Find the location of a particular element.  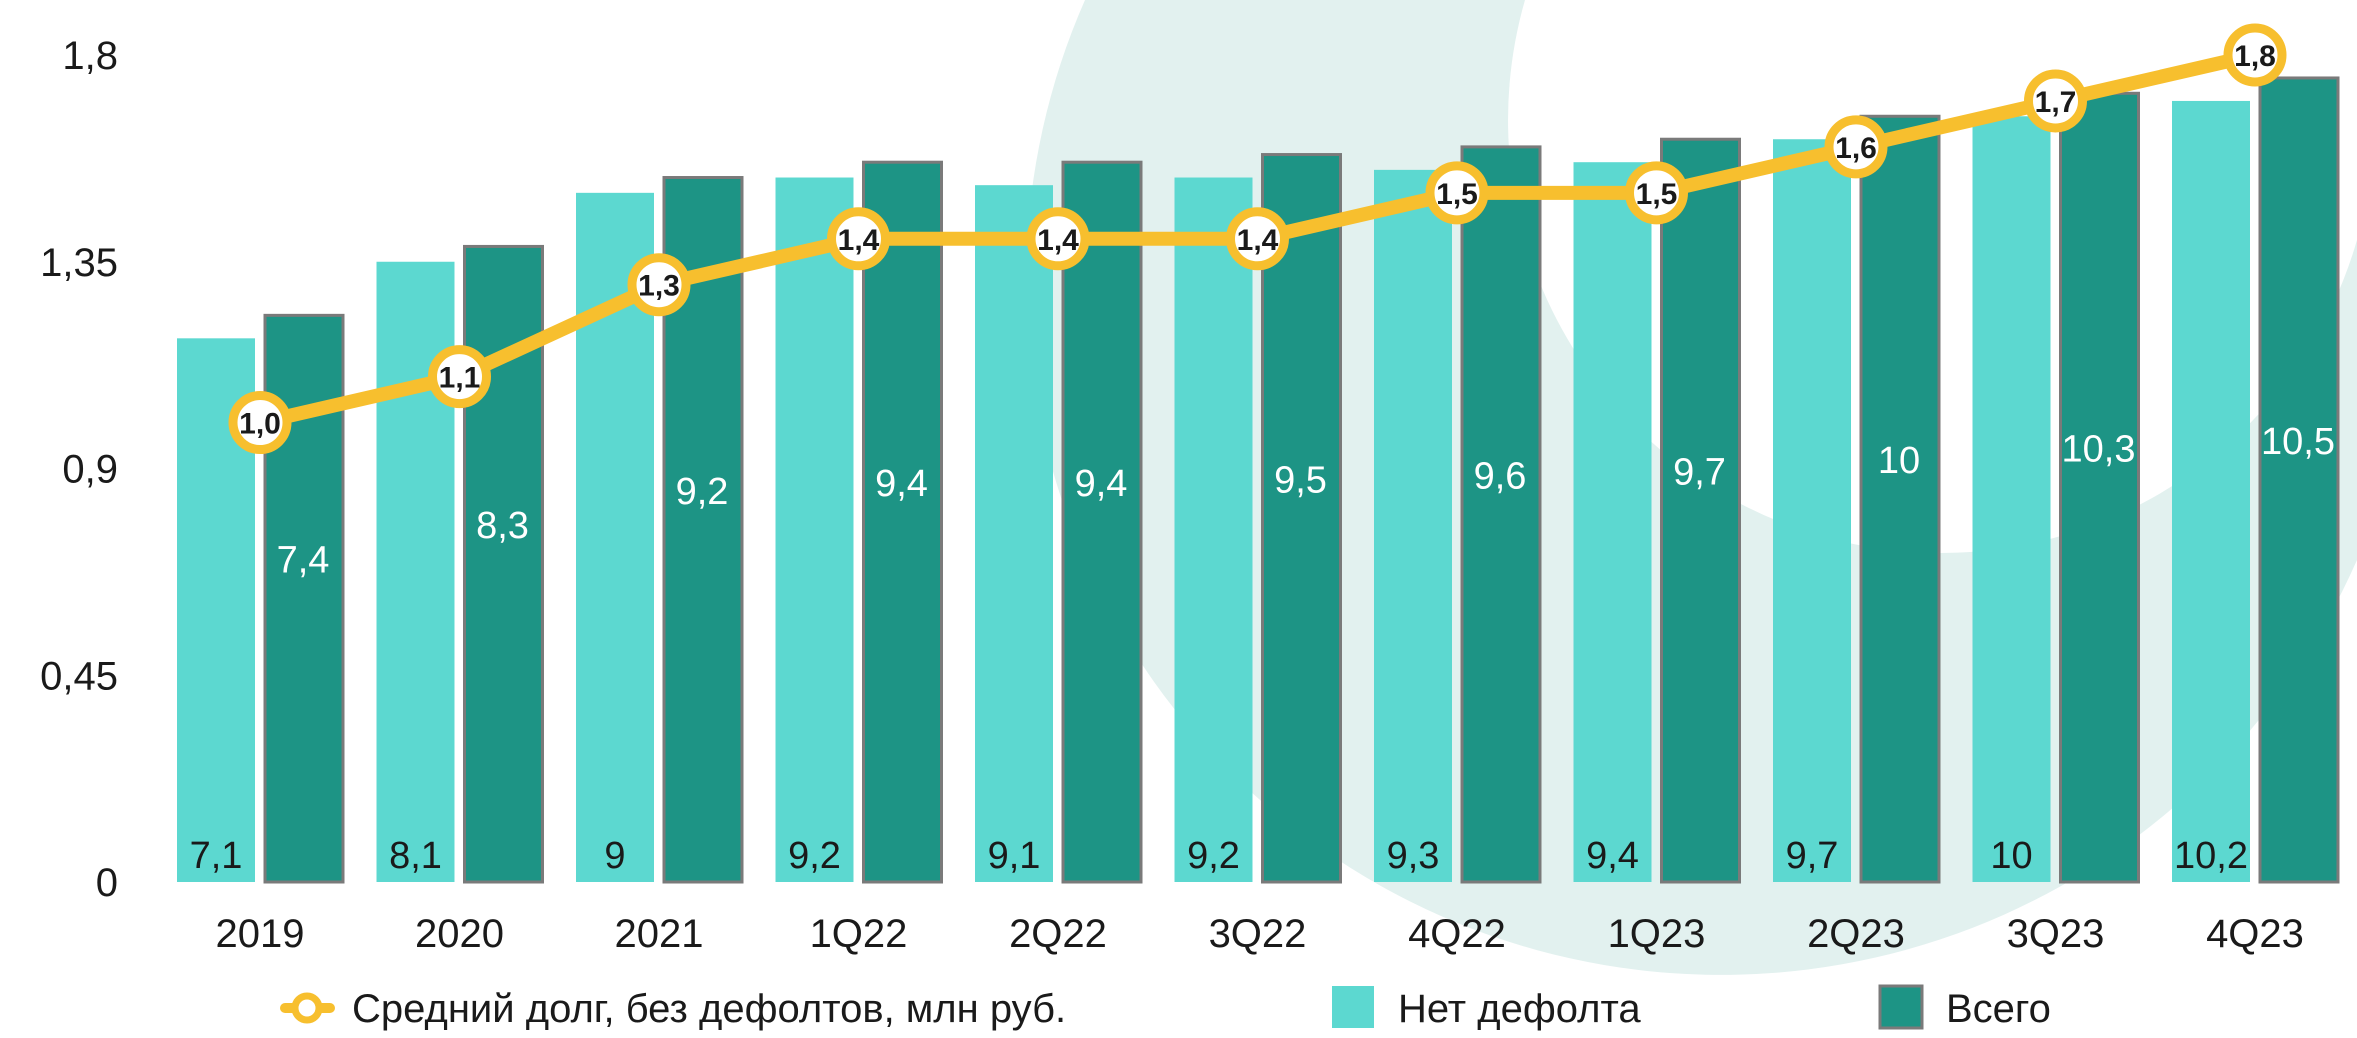

bar-total-label: 7,4 is located at coordinates (303, 561).